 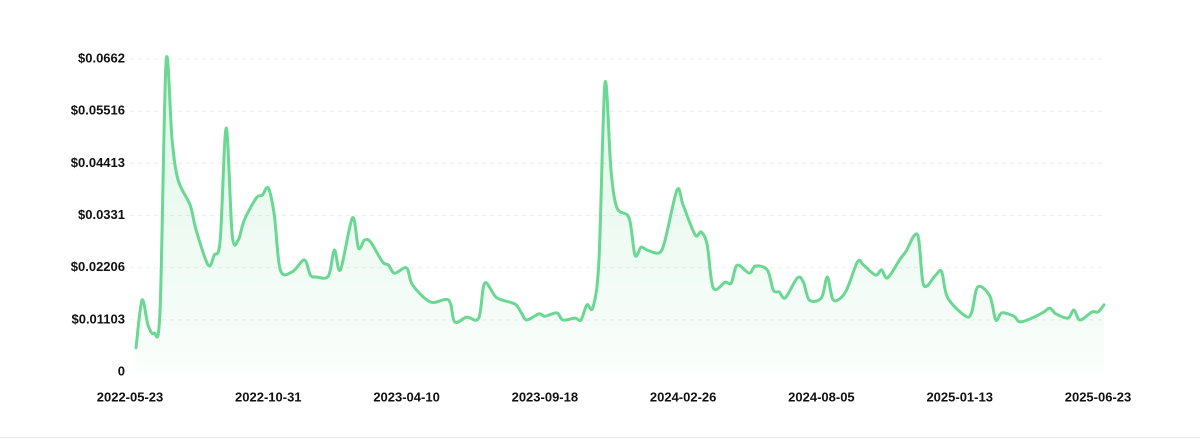 I want to click on y-tick-label: $0.0331, so click(x=101, y=214).